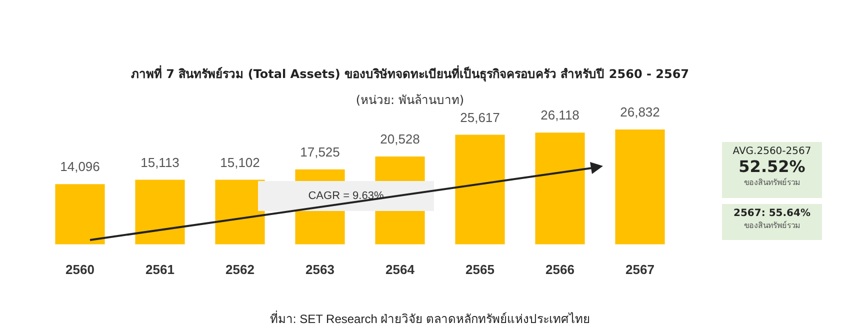 The height and width of the screenshot is (336, 860). What do you see at coordinates (410, 73) in the screenshot?
I see `chart-title: ภาพที่ 7 สินทรัพย์รวม (Total Assets) ของบริษัทจดทะเบียนที่เป็นธุรกิจครอบครัว สำหรับปี 2560 - 2567` at bounding box center [410, 73].